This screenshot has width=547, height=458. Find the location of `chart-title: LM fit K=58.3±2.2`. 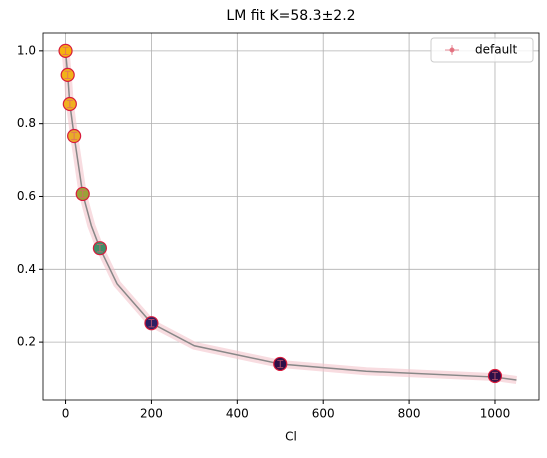

chart-title: LM fit K=58.3±2.2 is located at coordinates (290, 16).